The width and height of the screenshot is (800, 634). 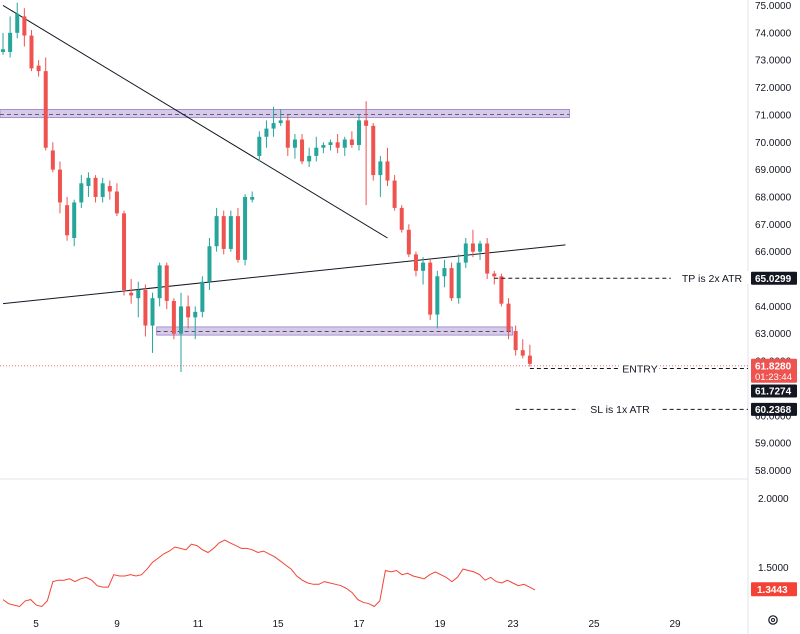 I want to click on trendline, so click(x=284, y=274).